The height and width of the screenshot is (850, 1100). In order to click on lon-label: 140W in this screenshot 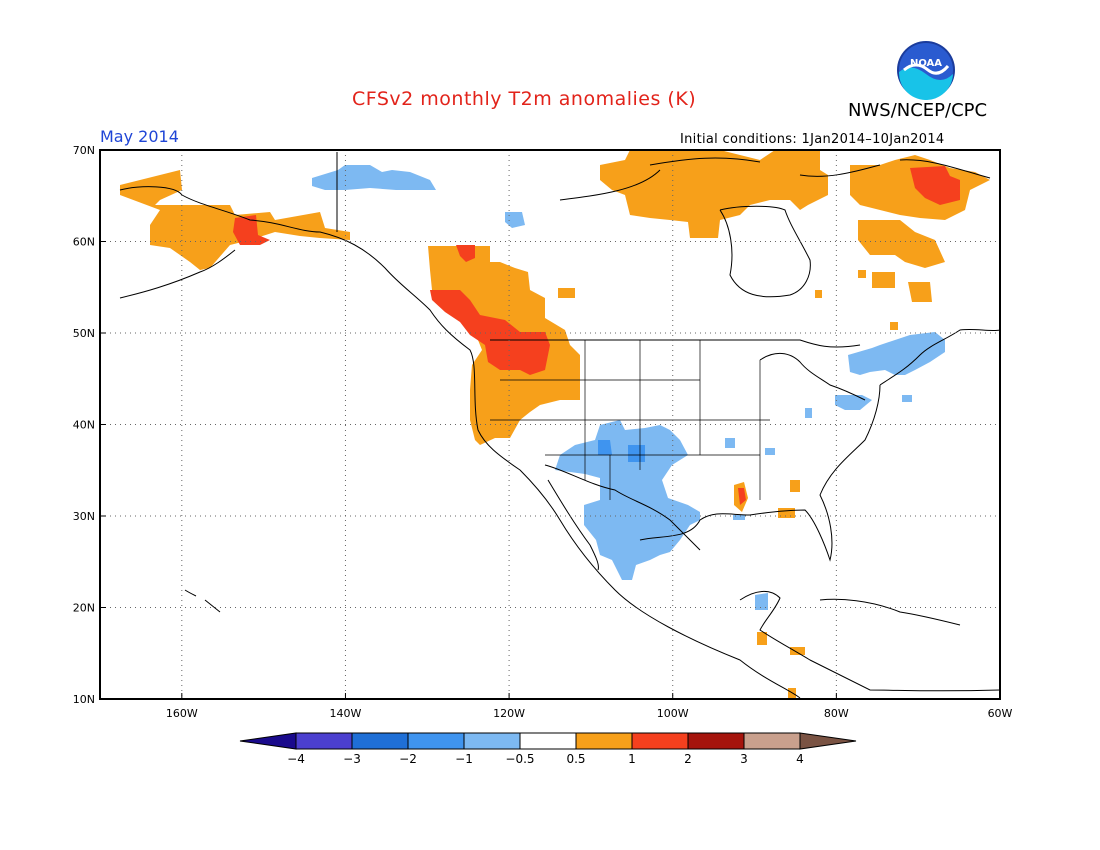, I will do `click(346, 713)`.